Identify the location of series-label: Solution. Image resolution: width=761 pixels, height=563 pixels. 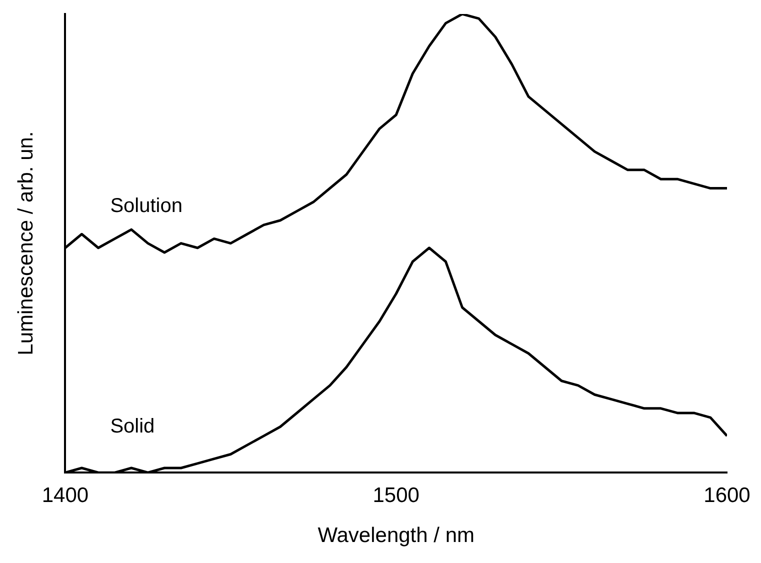
(146, 206).